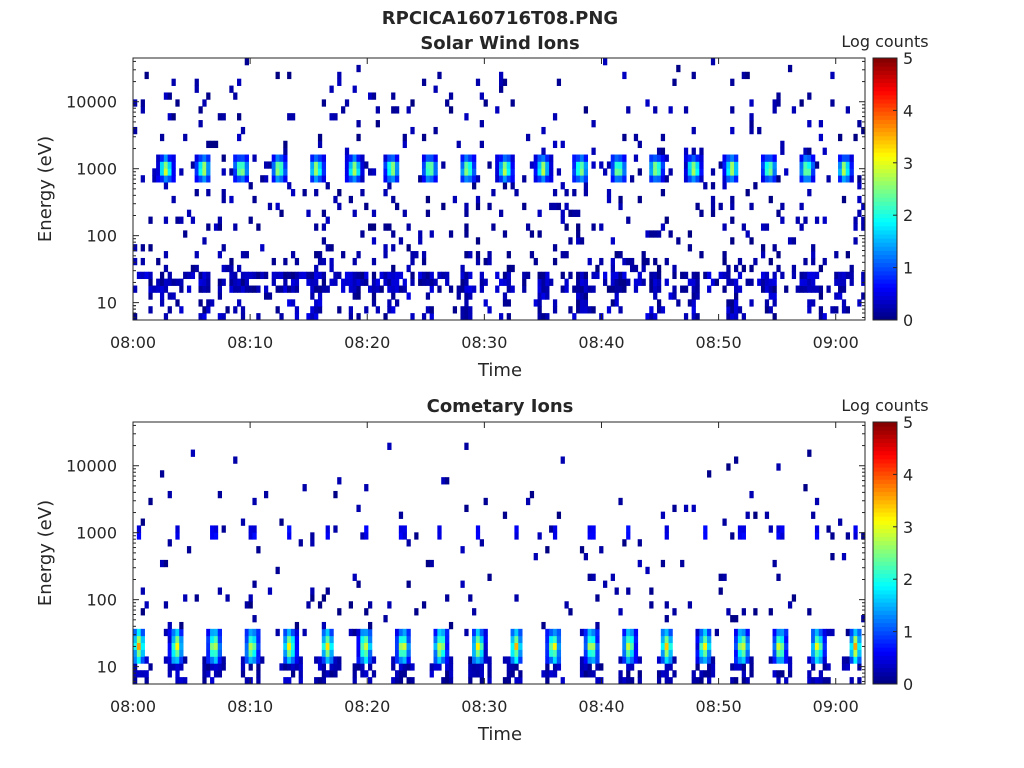  What do you see at coordinates (250, 342) in the screenshot?
I see `x-tick-label: 08:10` at bounding box center [250, 342].